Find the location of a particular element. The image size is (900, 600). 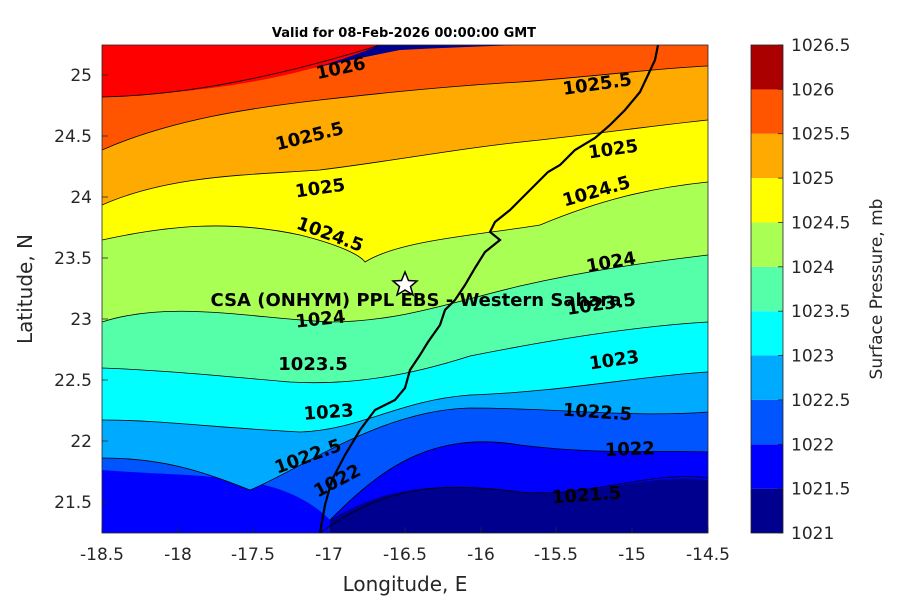

x-tick-label: -16.5 is located at coordinates (405, 555).